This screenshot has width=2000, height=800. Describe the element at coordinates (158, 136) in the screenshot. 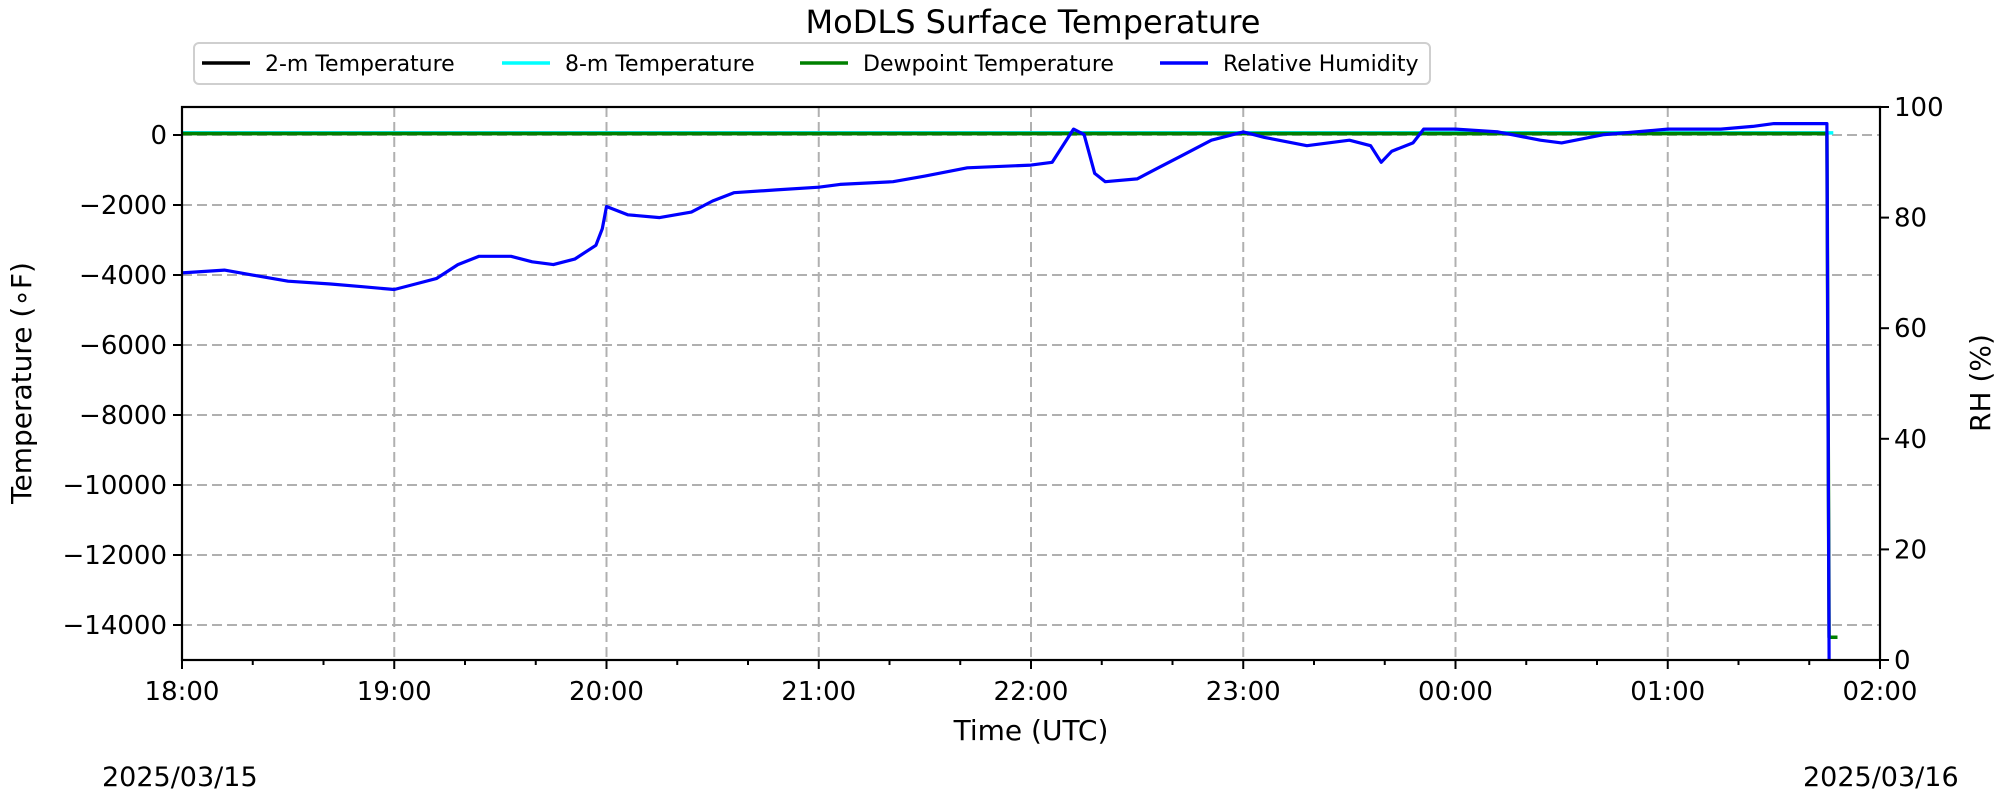

I see `y-tick-label-left: 0` at that location.